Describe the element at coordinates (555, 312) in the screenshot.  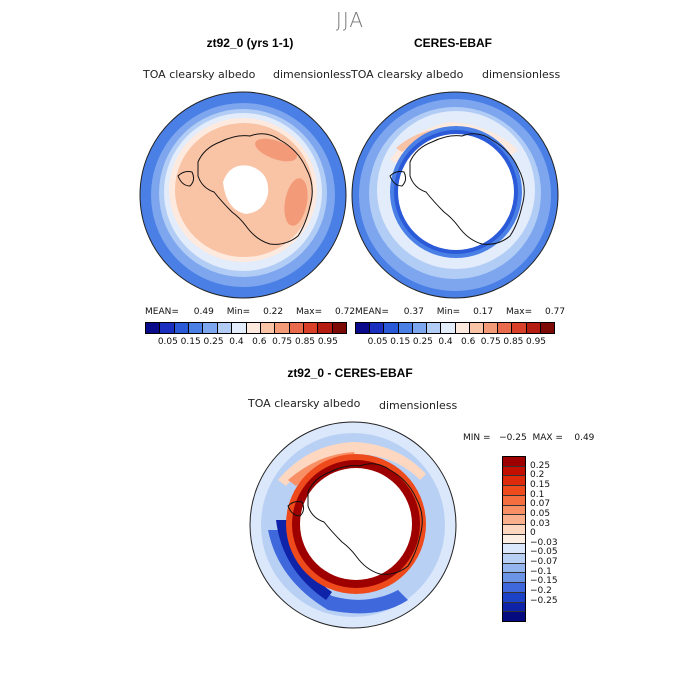
I see `obs-max-value: 0.77` at that location.